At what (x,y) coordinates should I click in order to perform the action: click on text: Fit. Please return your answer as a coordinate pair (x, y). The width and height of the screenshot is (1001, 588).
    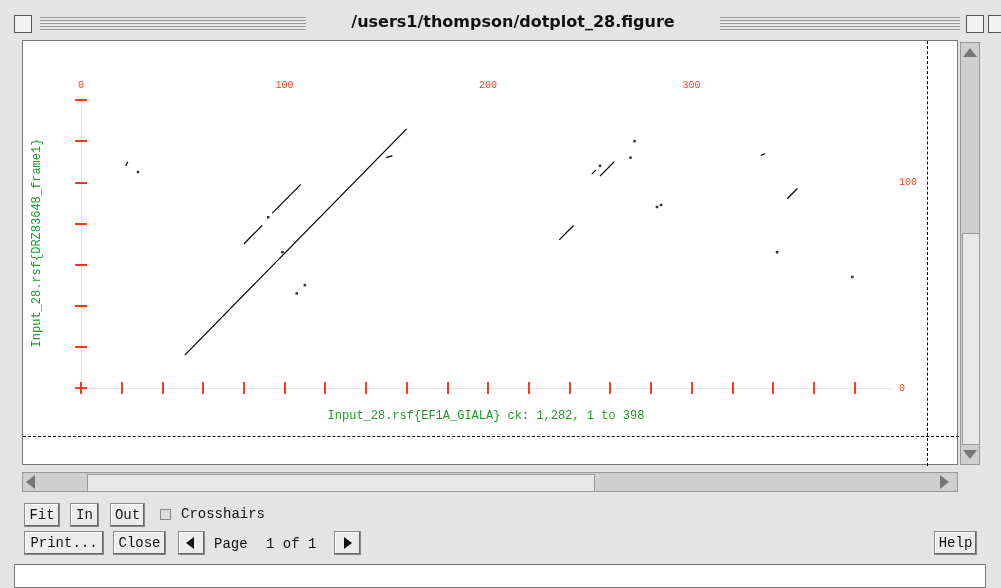
    Looking at the image, I should click on (42, 515).